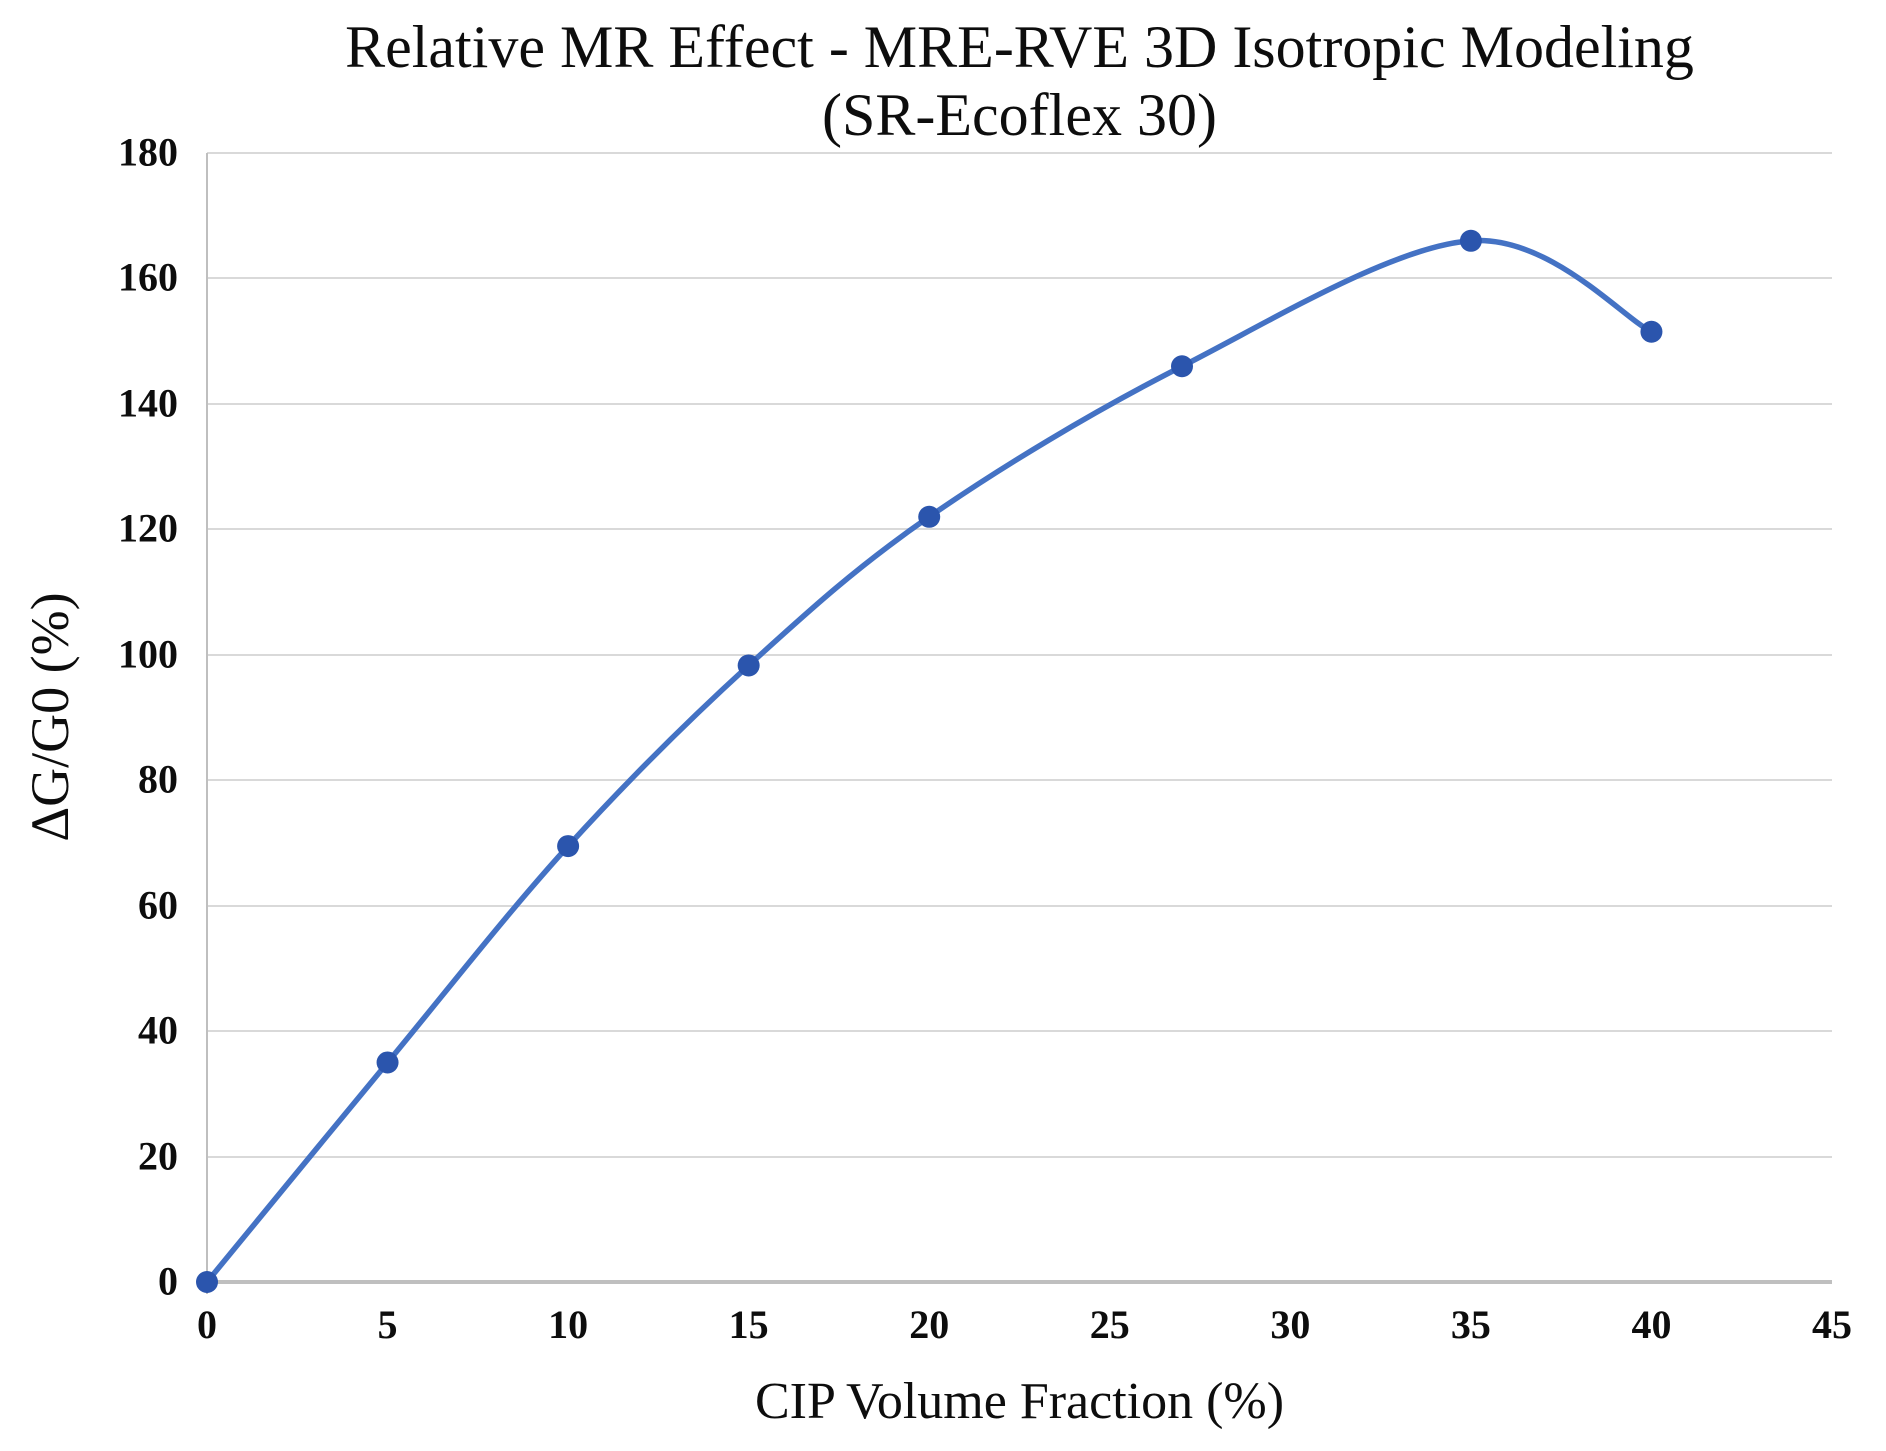  I want to click on x-tick-label-20: 20, so click(929, 1324).